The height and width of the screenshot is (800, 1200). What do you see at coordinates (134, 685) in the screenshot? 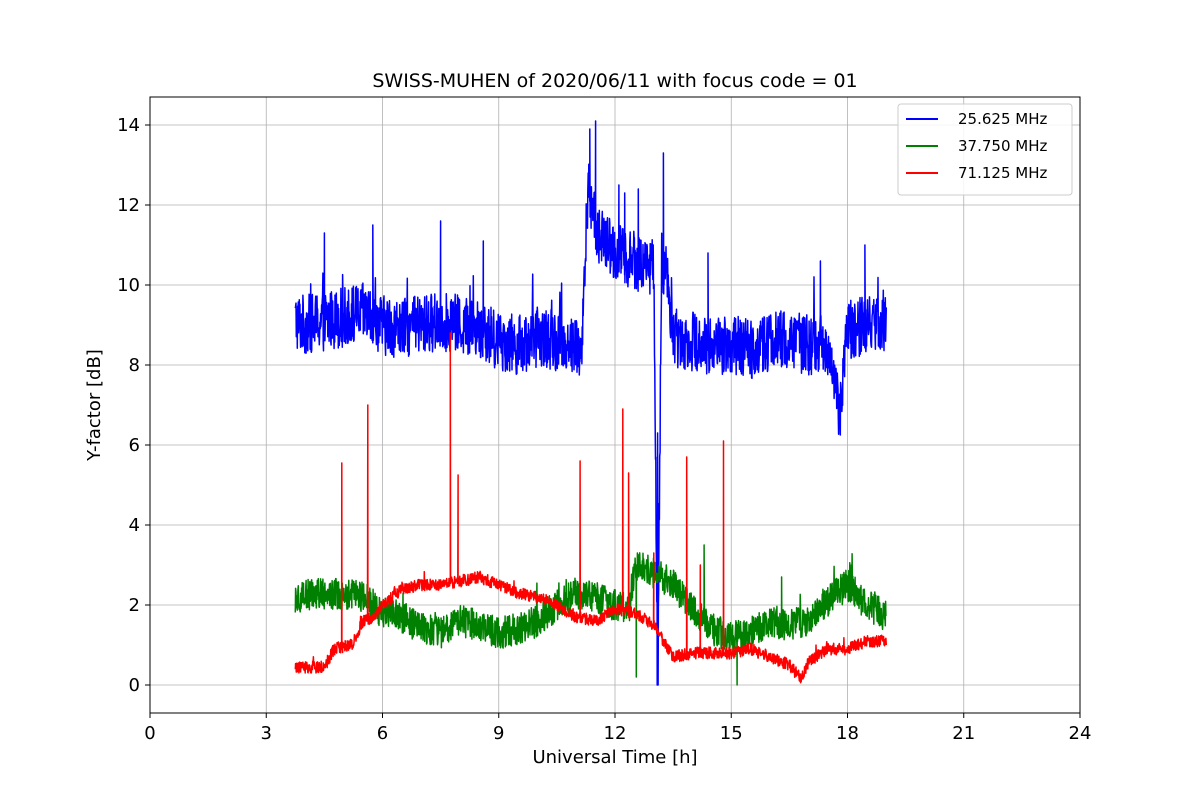
I see `y-tick-label: 0` at bounding box center [134, 685].